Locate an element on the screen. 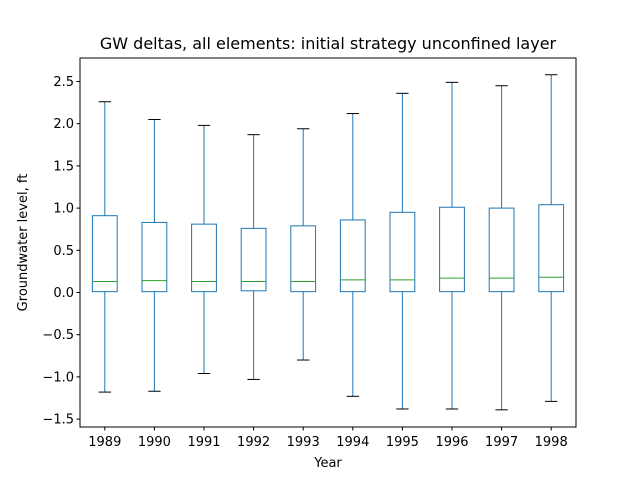 The height and width of the screenshot is (480, 640). y-axis-ticks: −1.5 −1.0 −0.5 0.0 0.5 1.0 1.5 2.0 2.5 is located at coordinates (61, 251).